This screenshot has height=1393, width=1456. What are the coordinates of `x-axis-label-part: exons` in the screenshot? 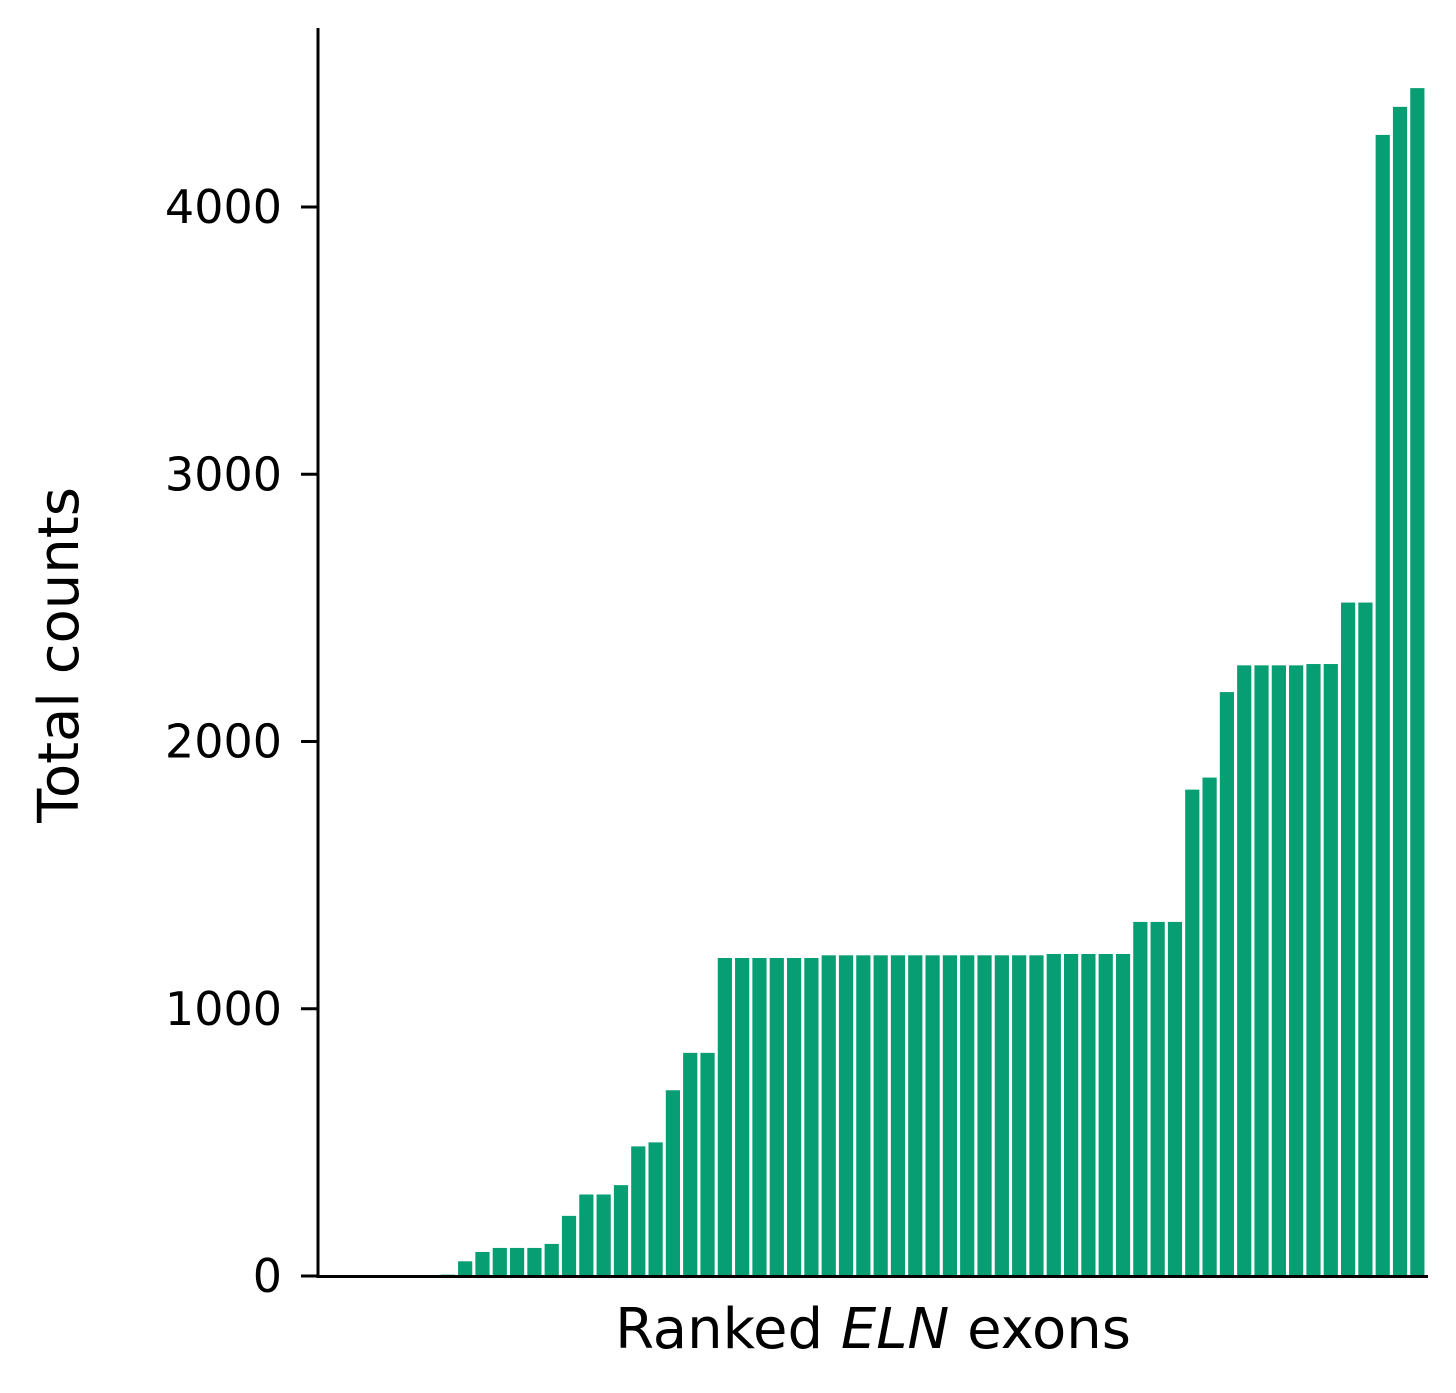 It's located at (1040, 1329).